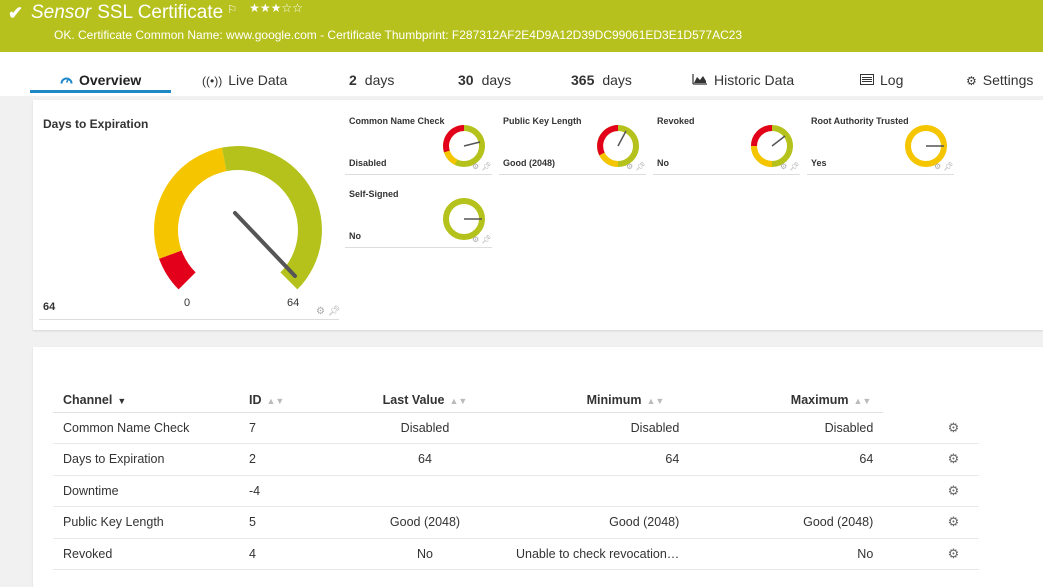 Image resolution: width=1043 pixels, height=587 pixels. What do you see at coordinates (418, 210) in the screenshot?
I see `gauge-self-signed: Self-Signed No ⚙ 📌︎` at bounding box center [418, 210].